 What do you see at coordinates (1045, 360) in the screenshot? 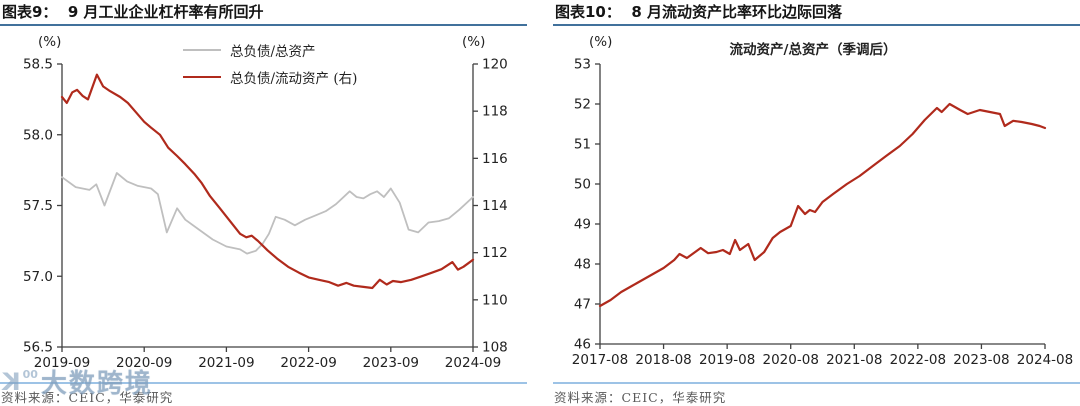
I see `svg-text: 2024-08` at bounding box center [1045, 360].